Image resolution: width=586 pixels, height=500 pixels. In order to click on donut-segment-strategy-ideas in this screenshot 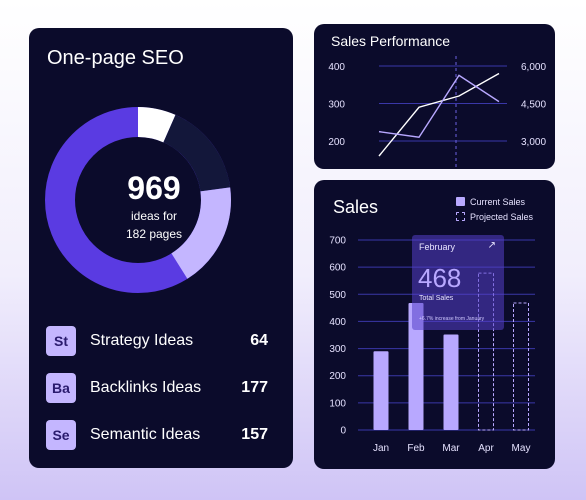, I will do `click(138, 200)`.